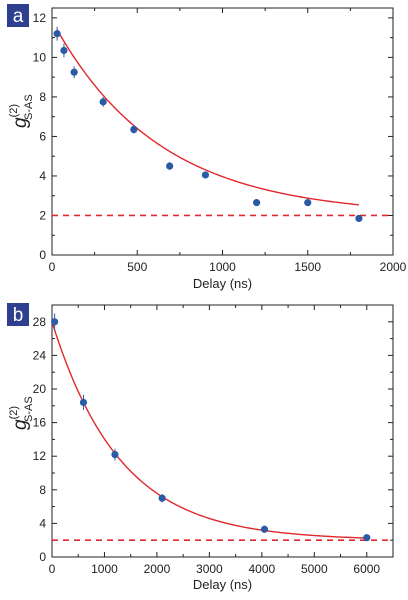  I want to click on panel-label: a, so click(18, 15).